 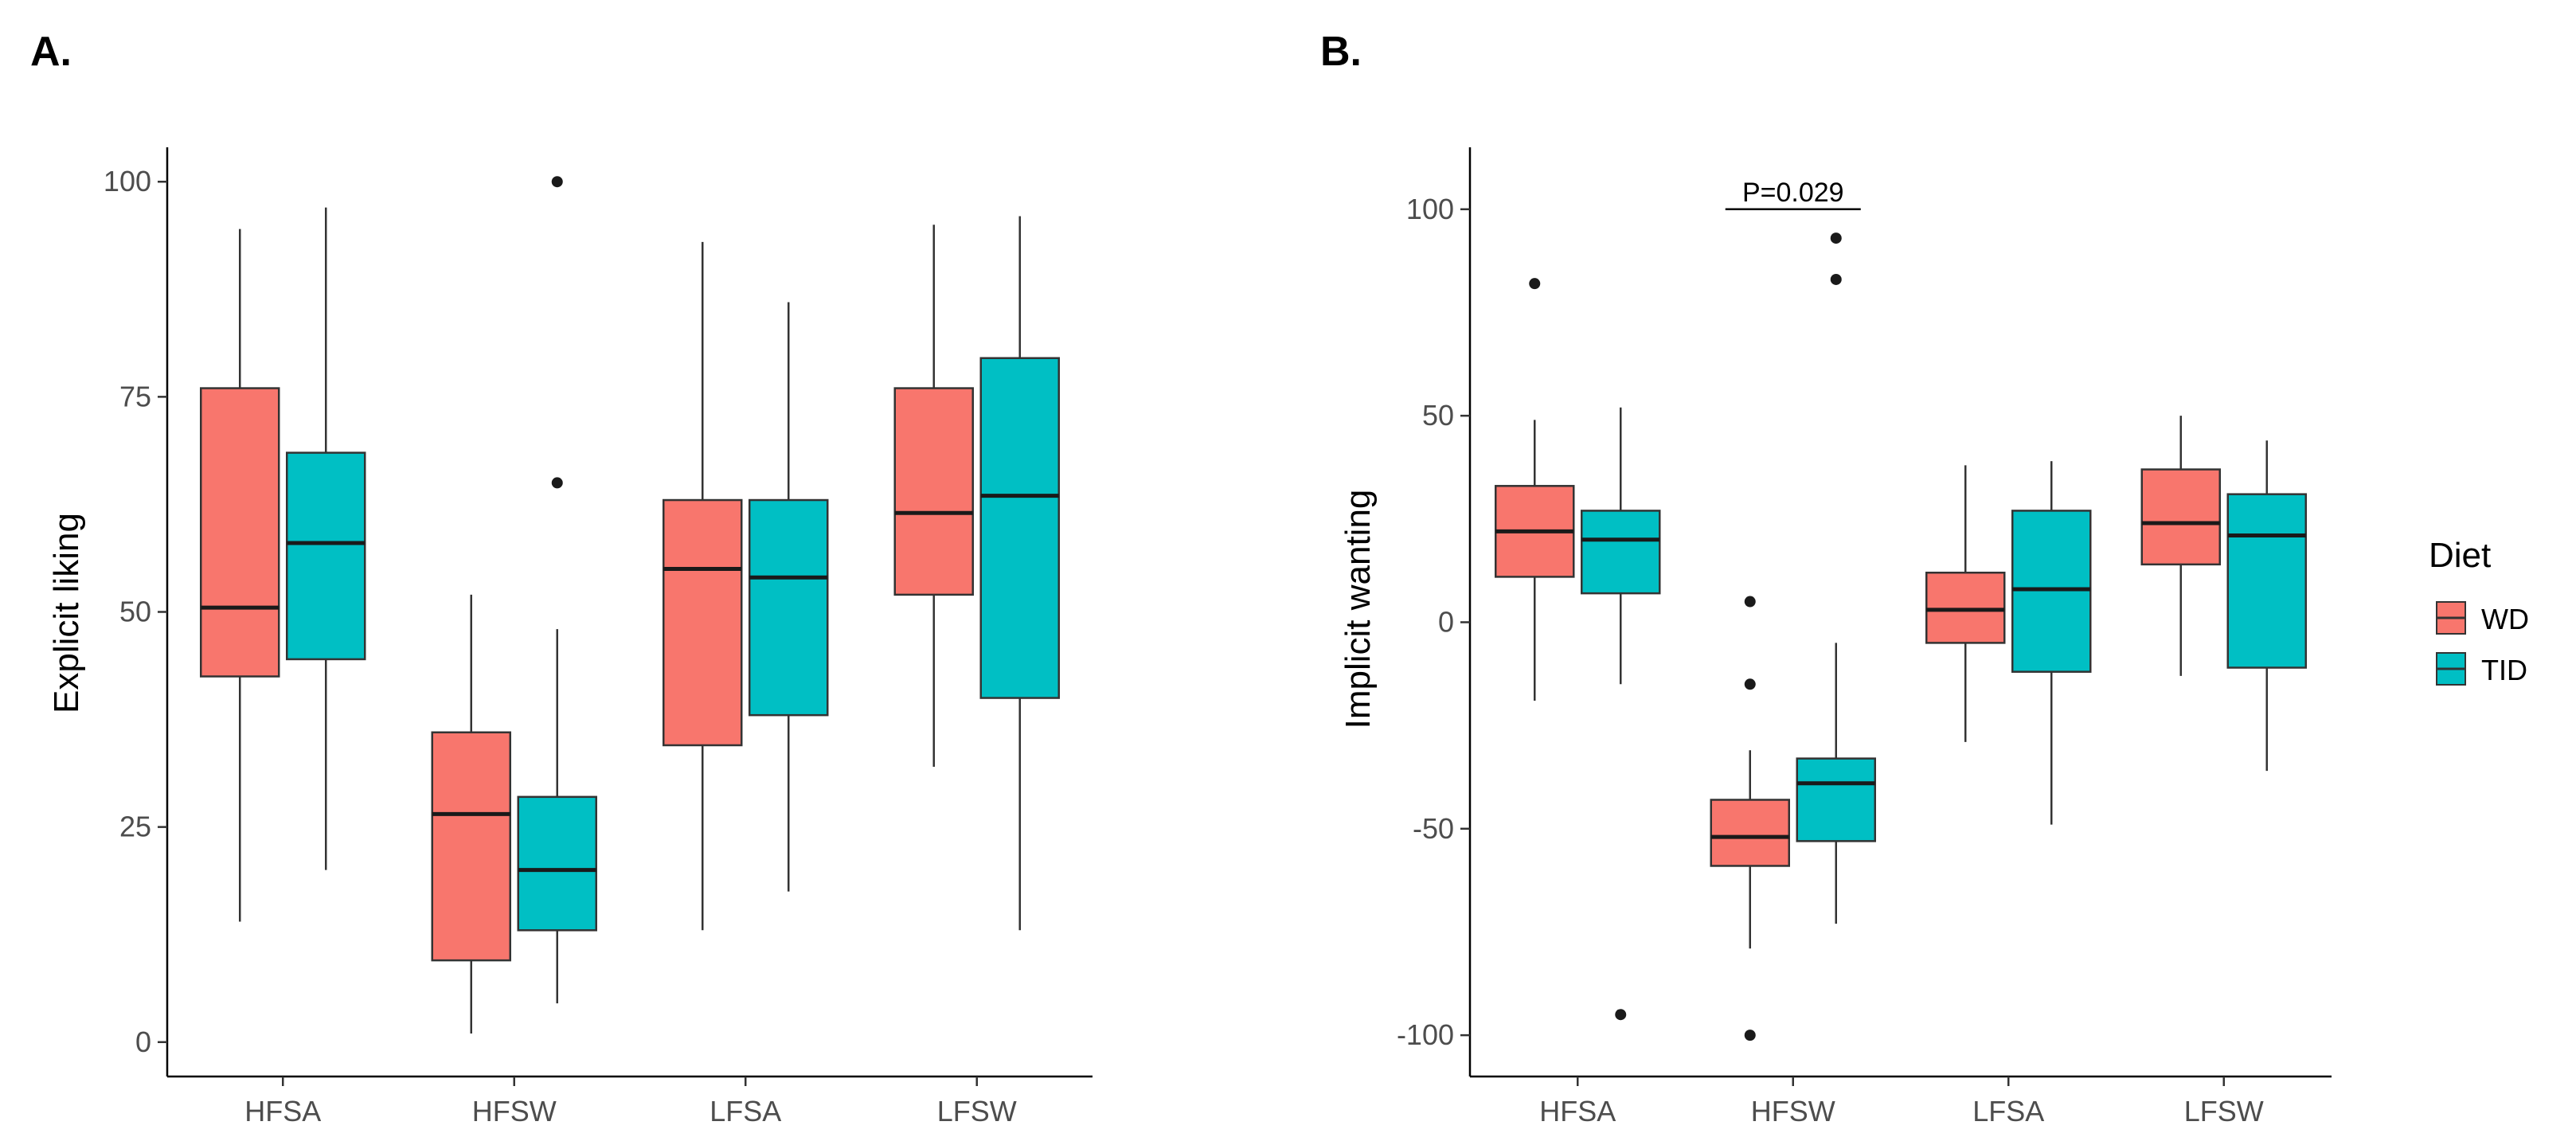 I want to click on chart-a-lfsa-wd-box, so click(x=703, y=622).